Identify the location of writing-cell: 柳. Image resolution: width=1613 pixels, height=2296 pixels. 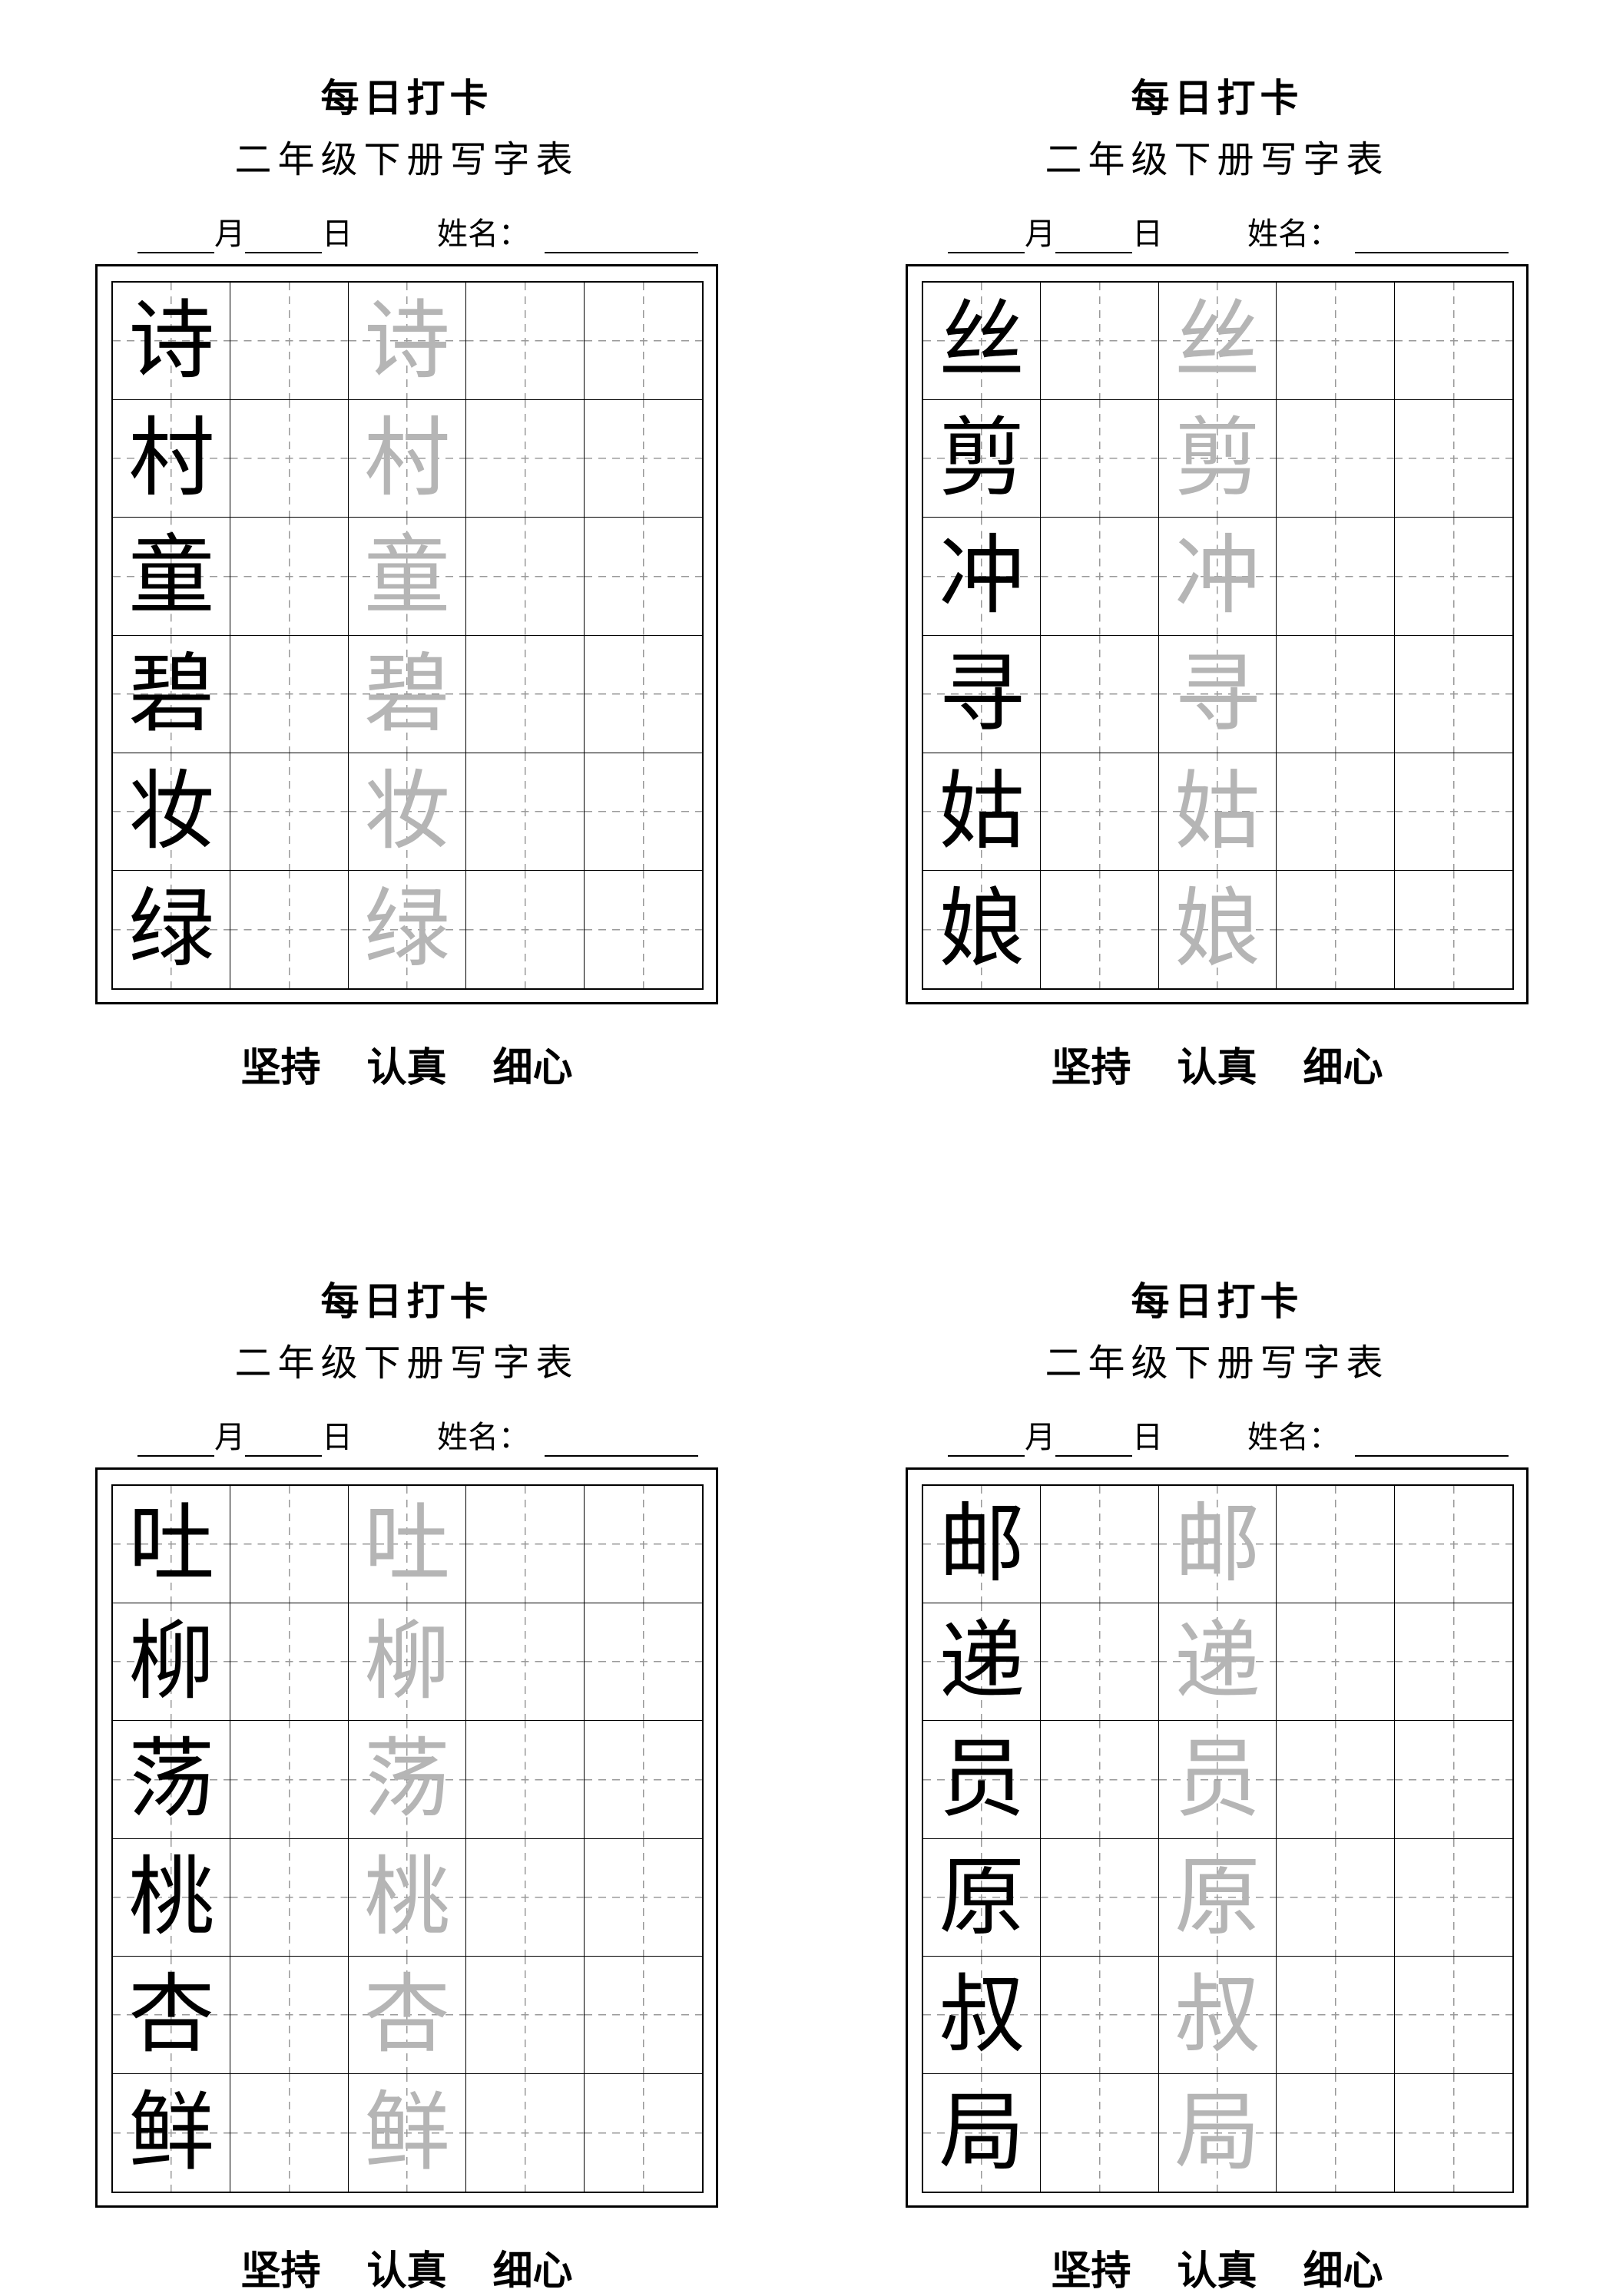
(407, 1662).